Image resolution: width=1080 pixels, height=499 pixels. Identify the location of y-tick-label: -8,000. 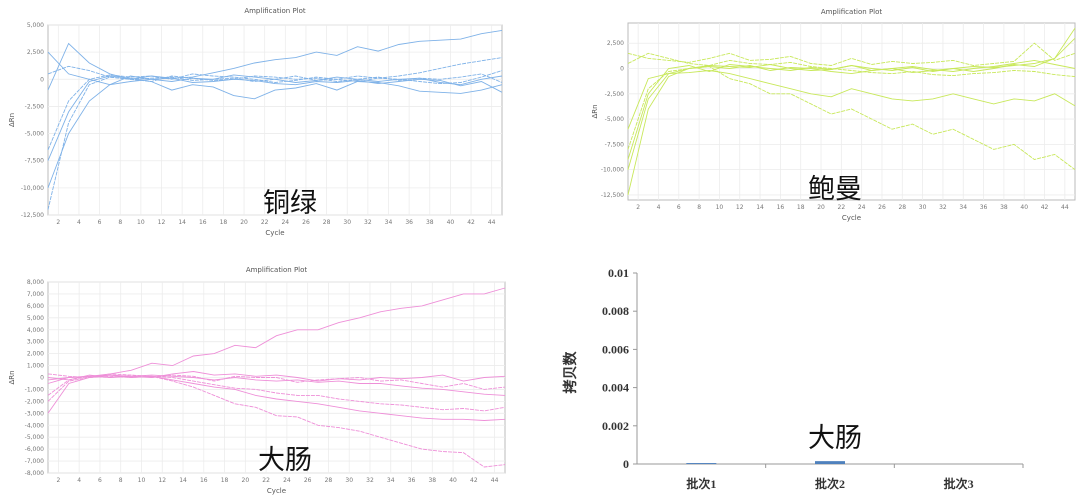
(35, 473).